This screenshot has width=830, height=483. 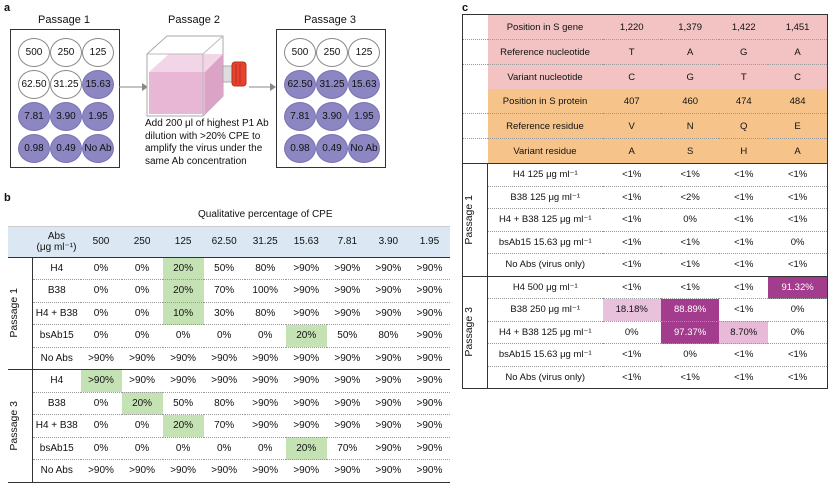 What do you see at coordinates (645, 151) in the screenshot?
I see `annotation-row: Variant residue A S H A` at bounding box center [645, 151].